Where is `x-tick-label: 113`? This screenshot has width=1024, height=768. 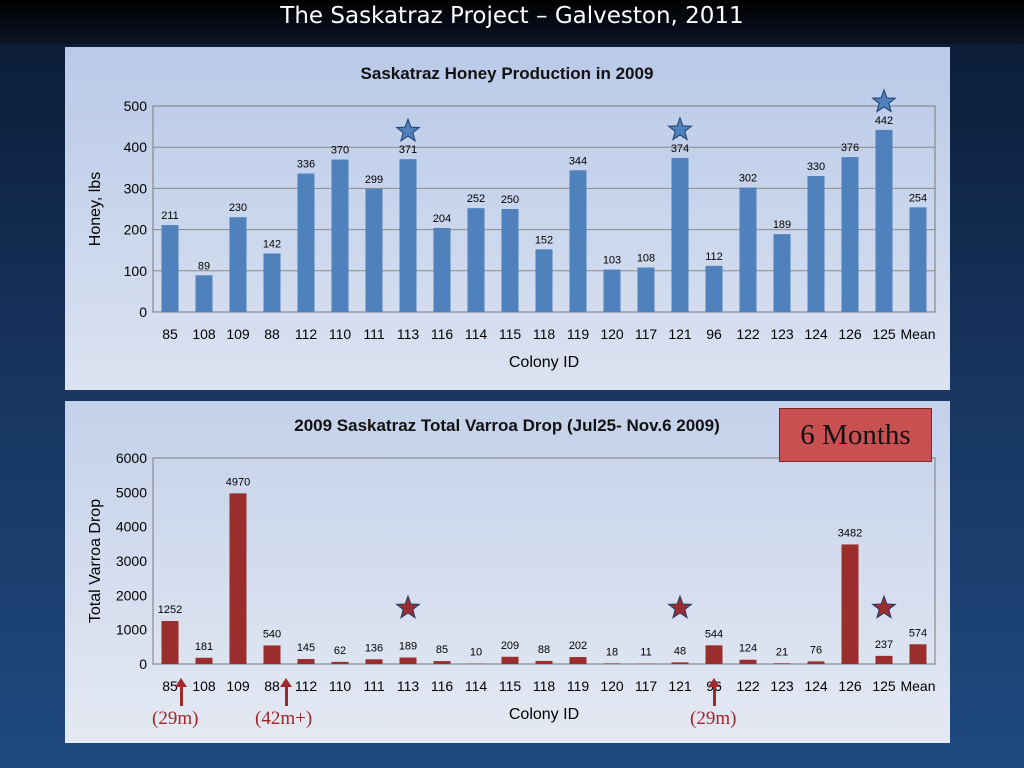 x-tick-label: 113 is located at coordinates (408, 334).